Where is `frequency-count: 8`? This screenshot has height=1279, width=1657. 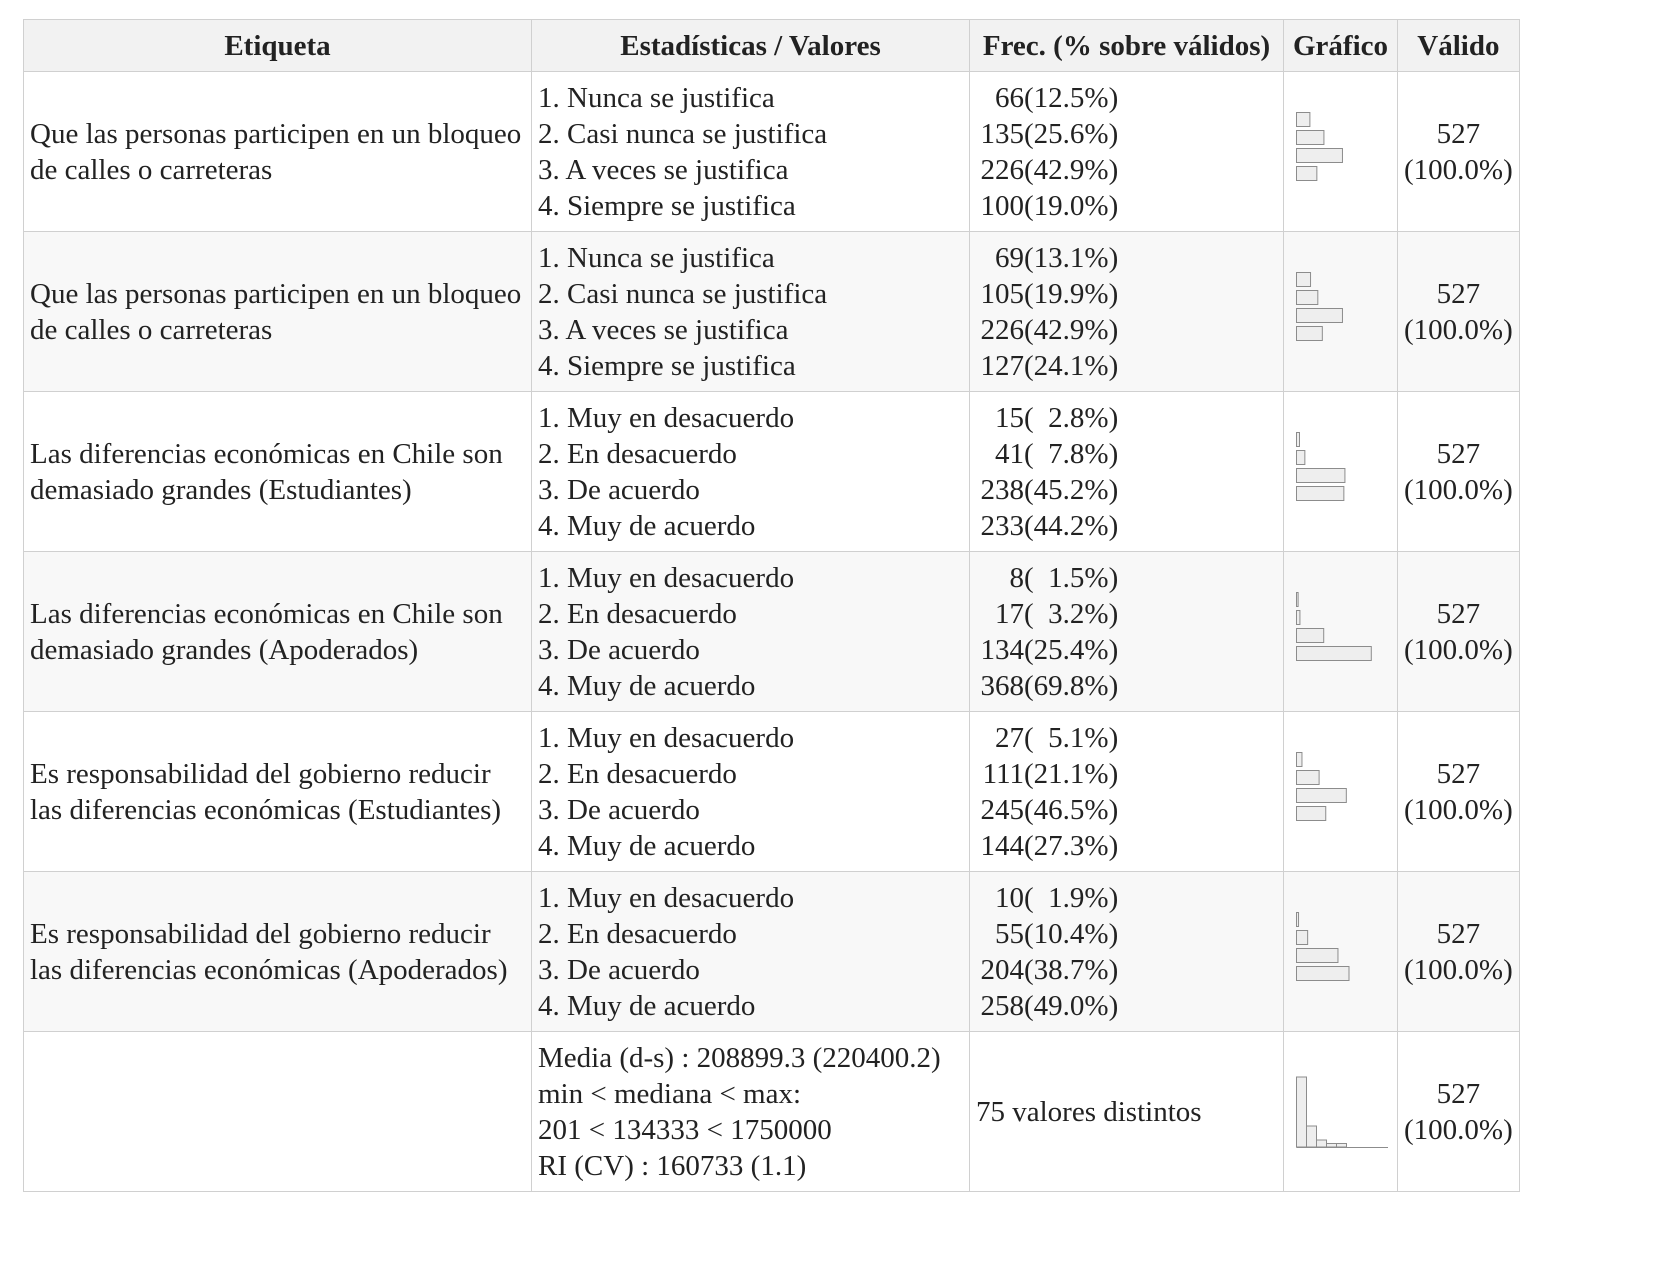 frequency-count: 8 is located at coordinates (1017, 577).